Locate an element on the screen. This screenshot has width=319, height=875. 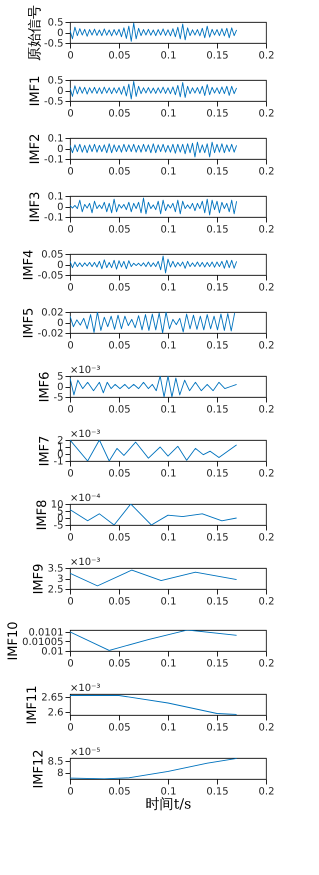
y-tick-label: 0.1 is located at coordinates (56, 139).